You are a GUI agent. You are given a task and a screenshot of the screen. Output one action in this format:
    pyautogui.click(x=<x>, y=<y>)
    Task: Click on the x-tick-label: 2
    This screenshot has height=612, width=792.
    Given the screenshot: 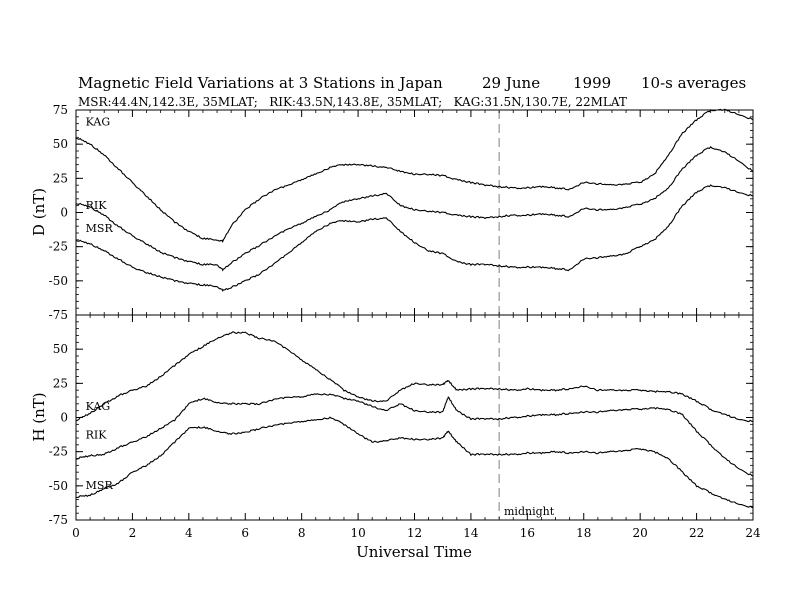 What is the action you would take?
    pyautogui.click(x=133, y=533)
    